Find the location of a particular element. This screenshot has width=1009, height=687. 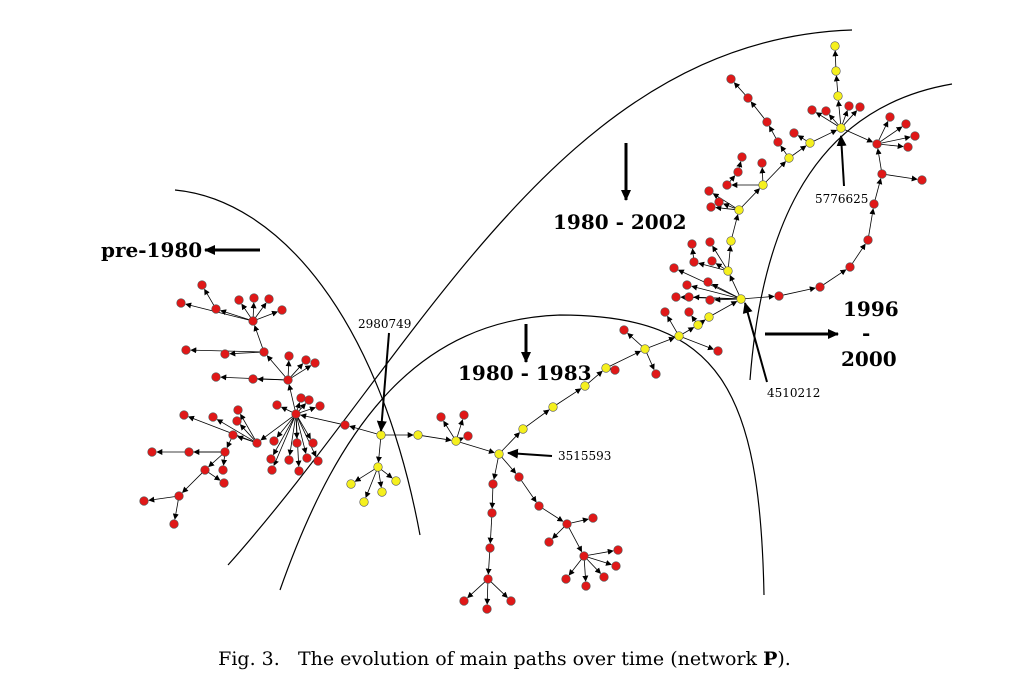

edge-m15-m16 is located at coordinates (799, 150).